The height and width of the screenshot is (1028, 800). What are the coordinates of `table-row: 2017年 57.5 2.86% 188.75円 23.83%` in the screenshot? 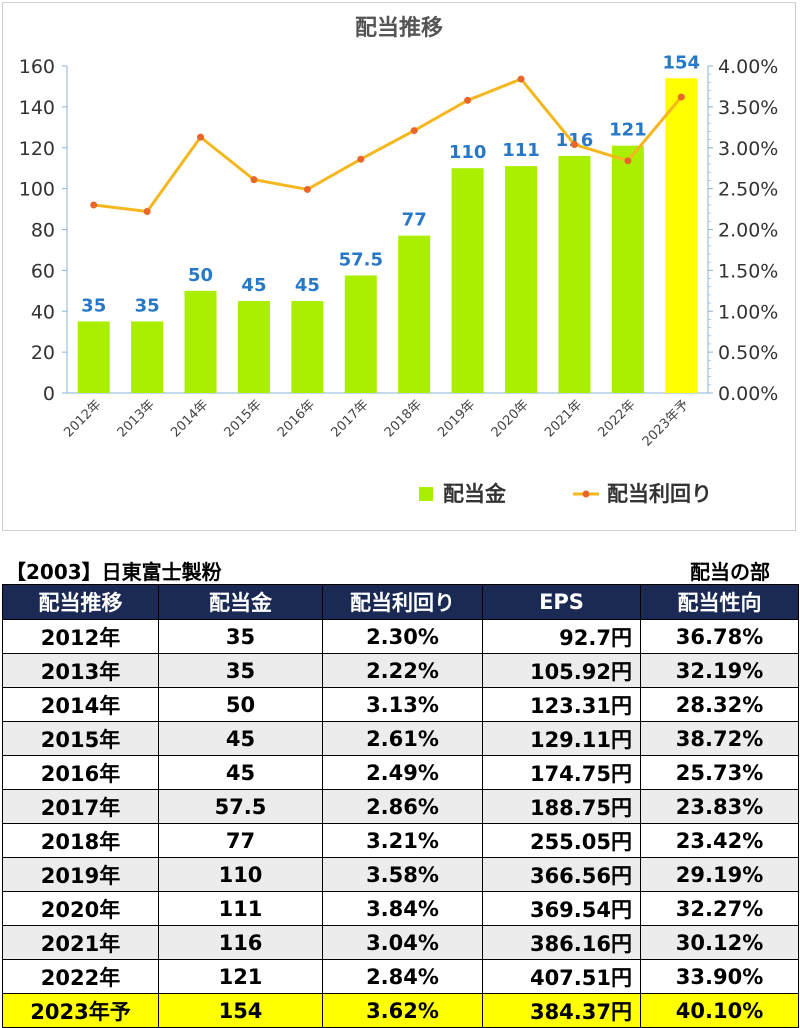 It's located at (400, 806).